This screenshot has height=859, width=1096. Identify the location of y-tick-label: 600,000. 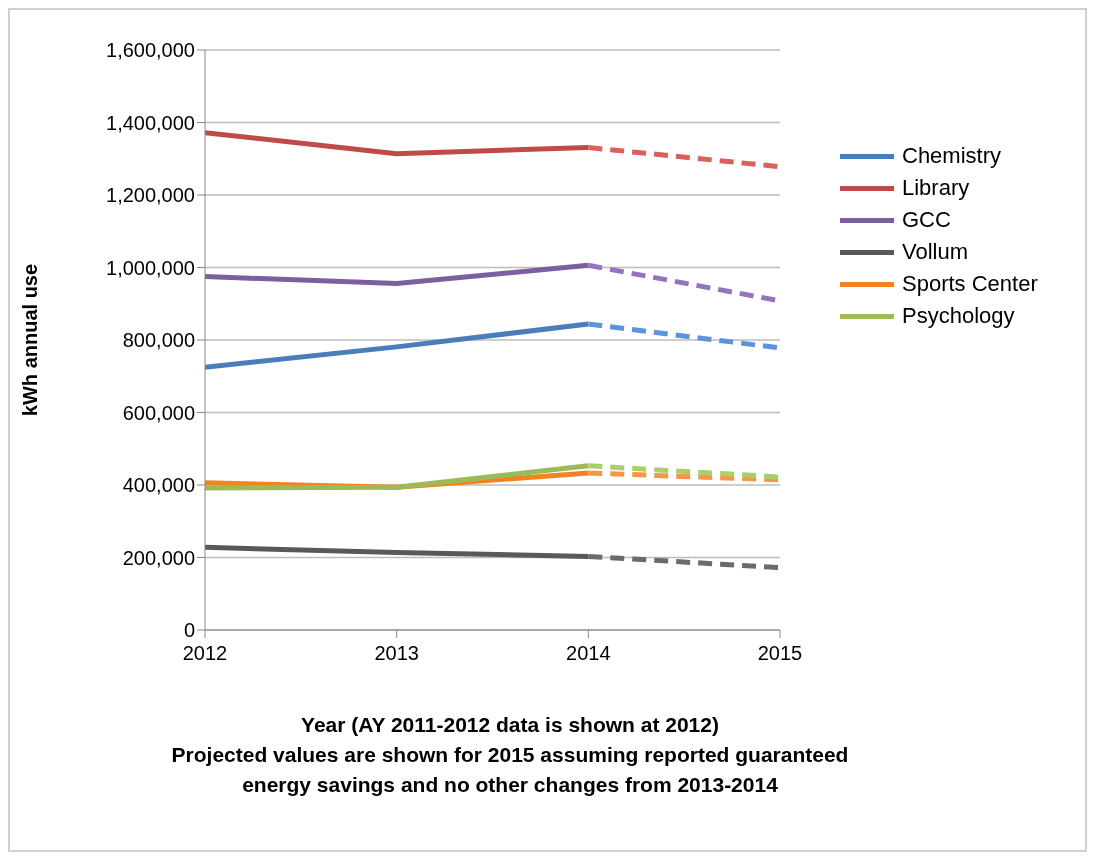
(158, 412).